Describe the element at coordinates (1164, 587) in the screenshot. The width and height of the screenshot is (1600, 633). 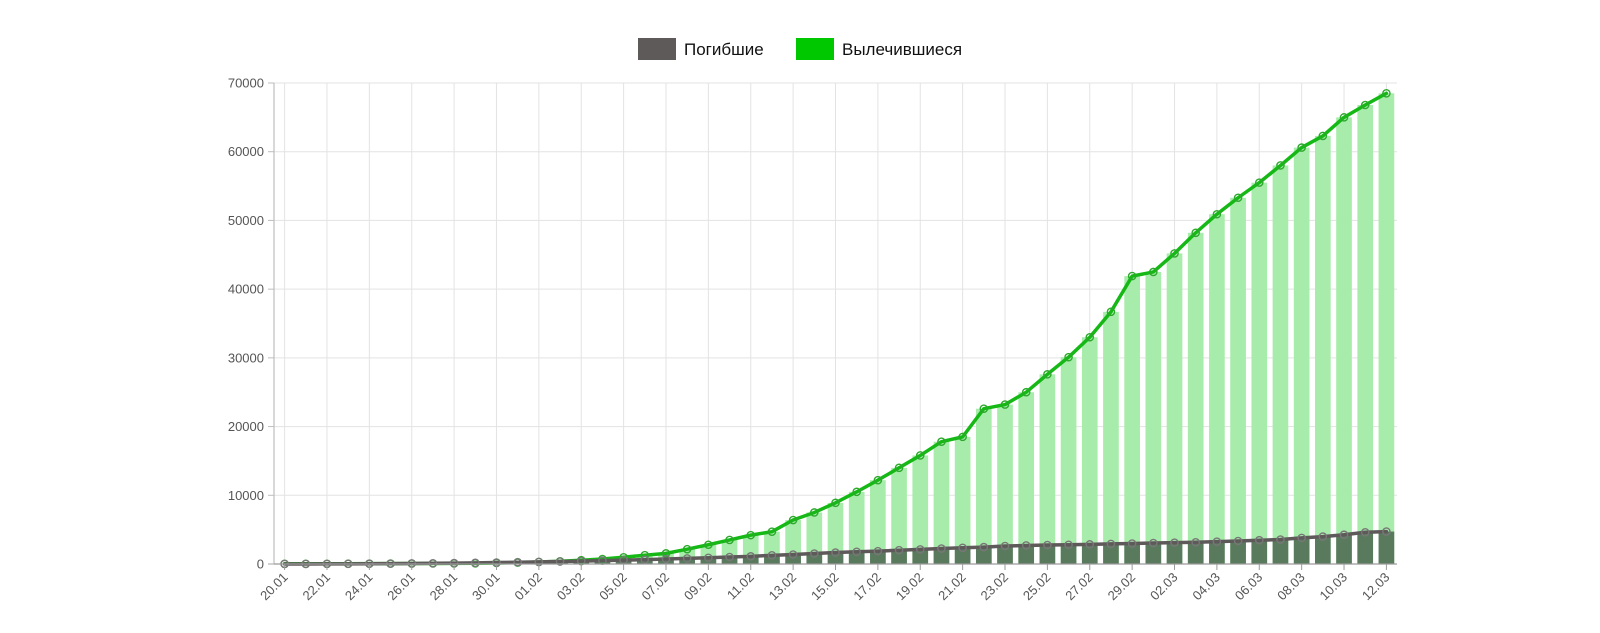
I see `x-tick-label: 02.03` at that location.